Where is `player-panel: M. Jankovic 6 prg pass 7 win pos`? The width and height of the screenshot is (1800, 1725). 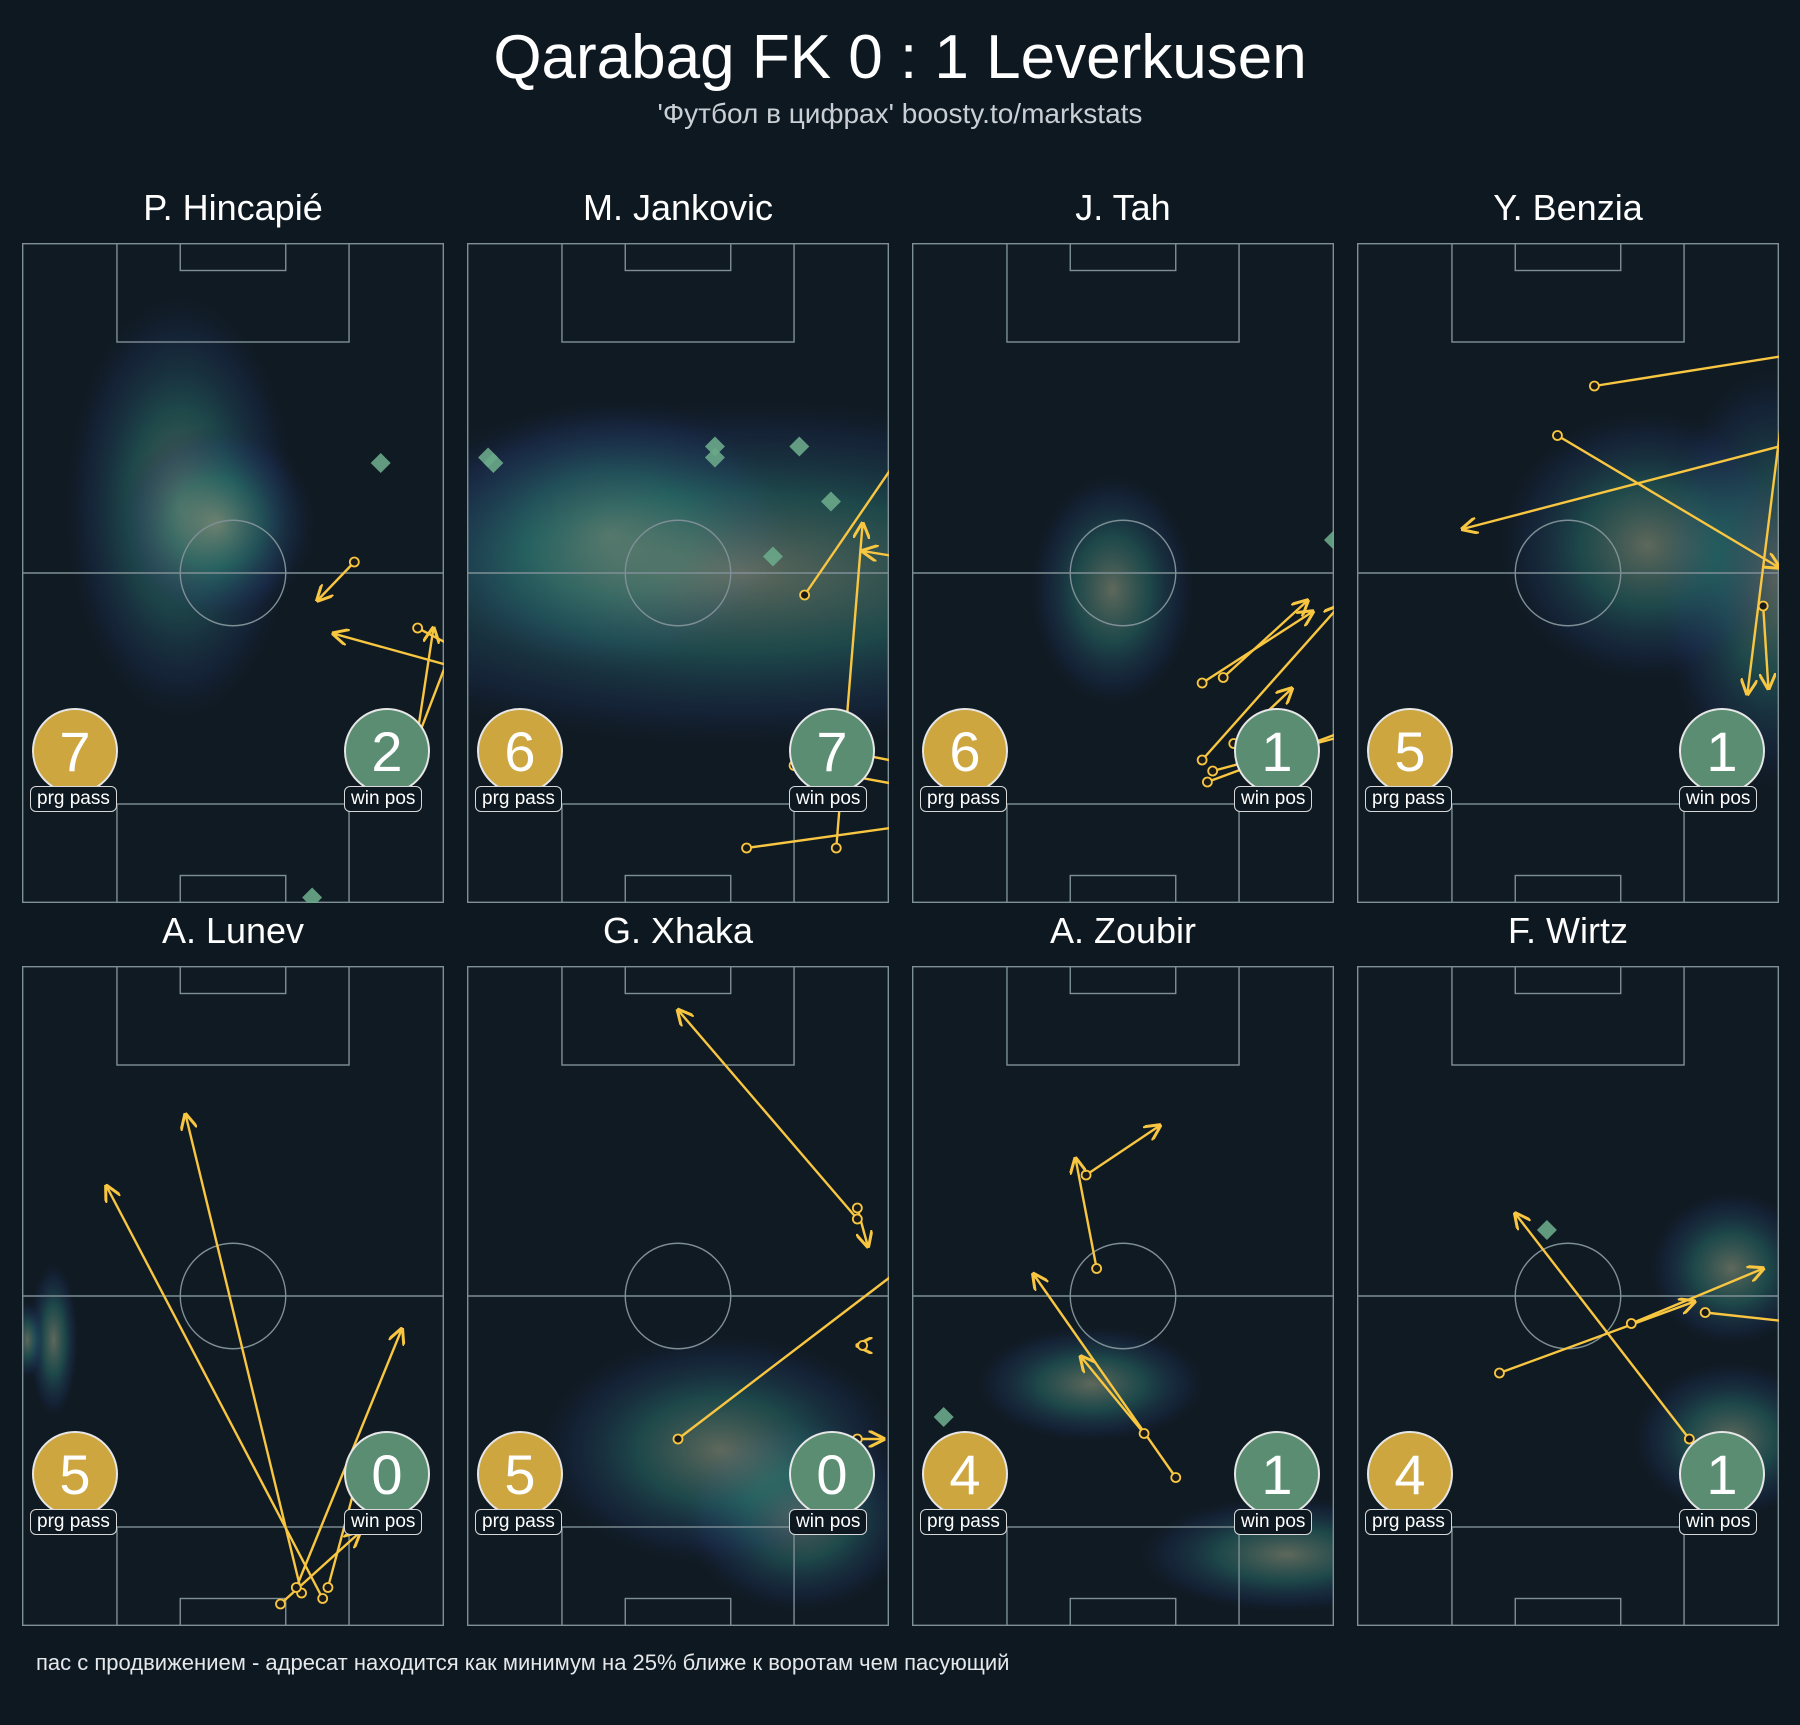 player-panel: M. Jankovic 6 prg pass 7 win pos is located at coordinates (678, 545).